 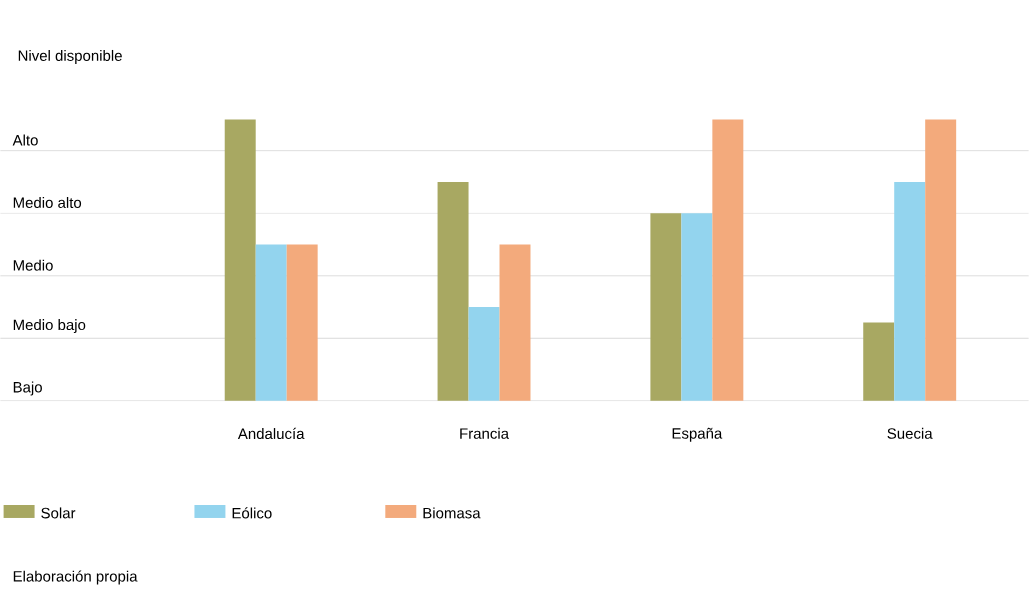 What do you see at coordinates (27, 388) in the screenshot?
I see `ref-line-label: Bajo` at bounding box center [27, 388].